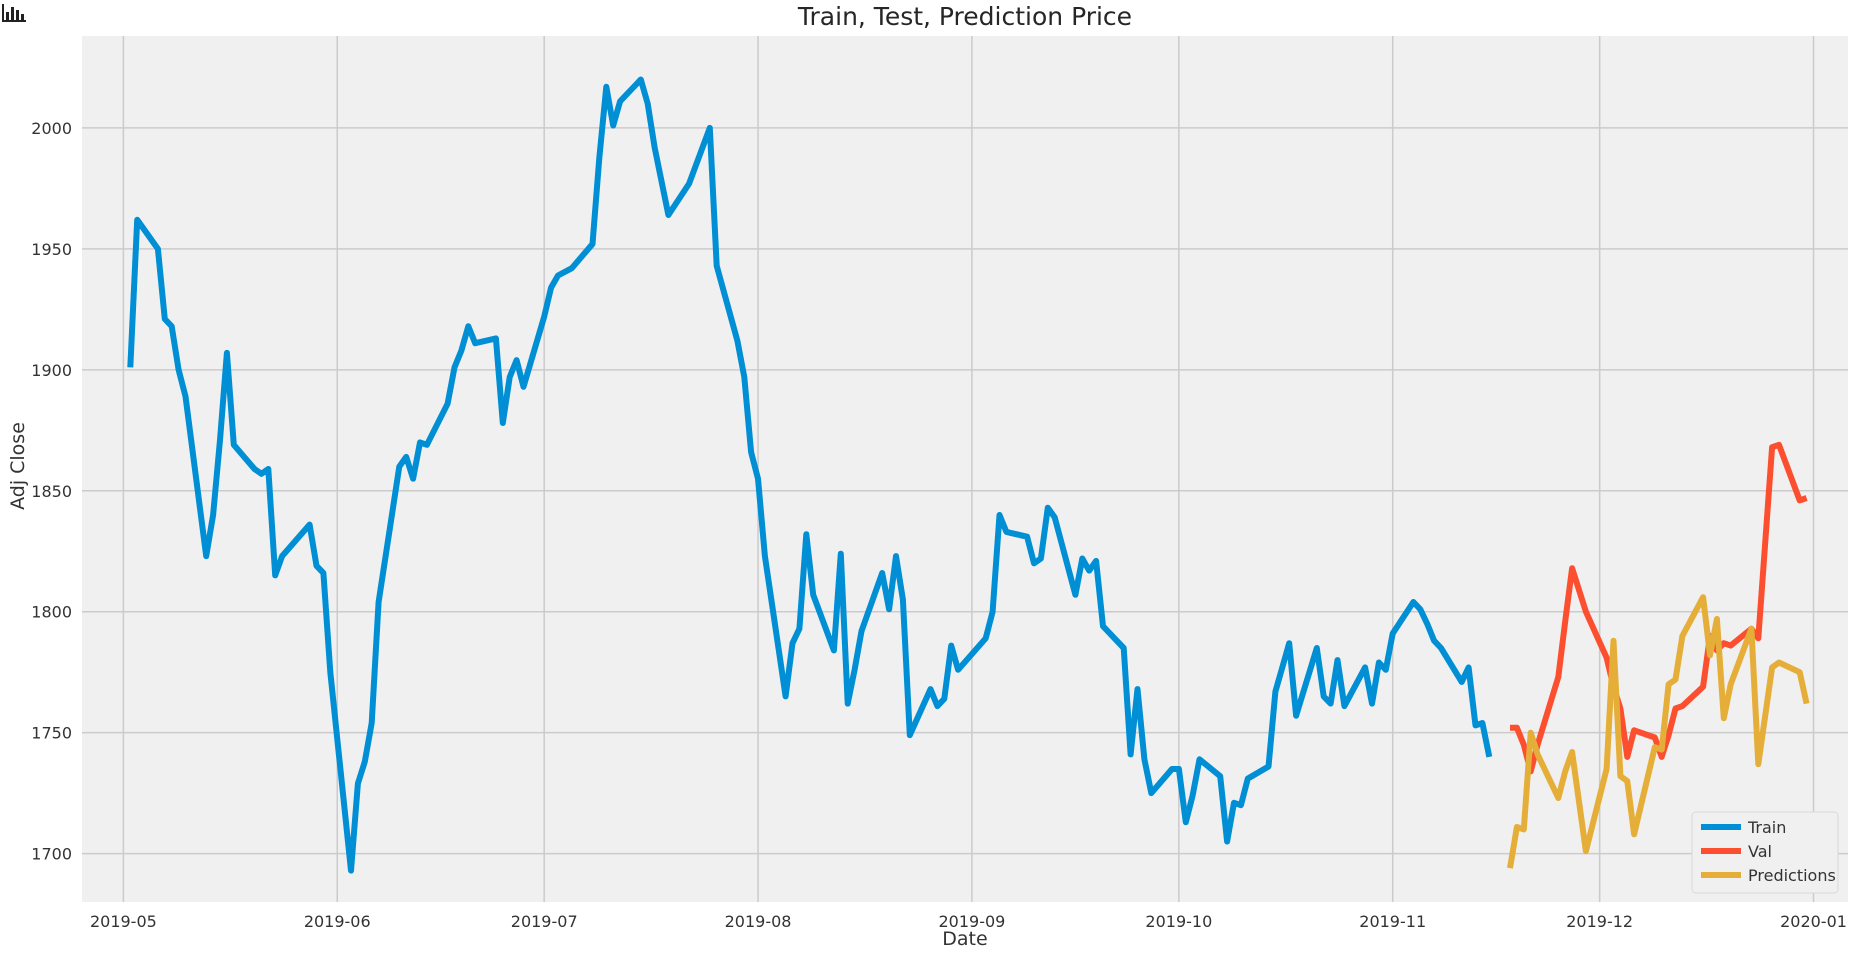 The width and height of the screenshot is (1860, 962). What do you see at coordinates (14, 13) in the screenshot?
I see `bar-chart-icon` at bounding box center [14, 13].